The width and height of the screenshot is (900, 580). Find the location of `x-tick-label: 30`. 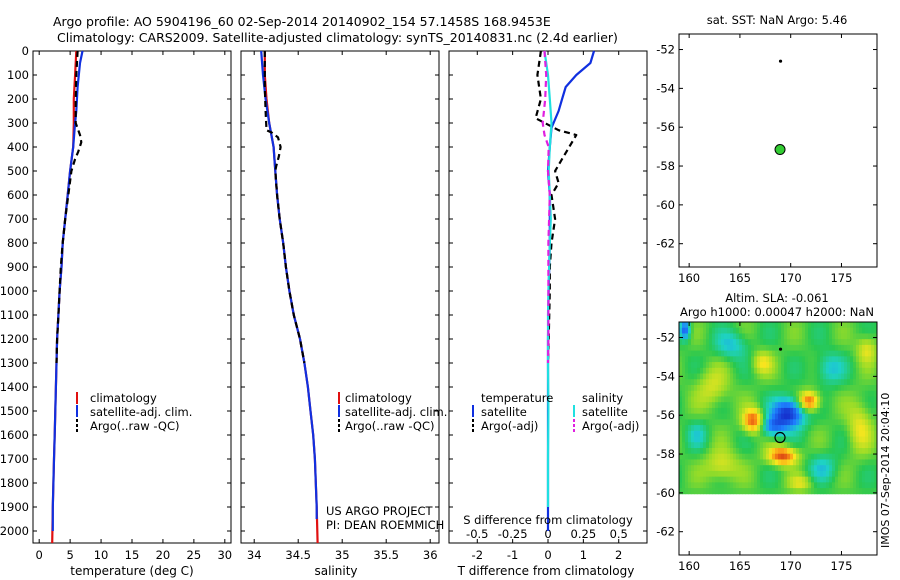

x-tick-label: 30 is located at coordinates (224, 555).